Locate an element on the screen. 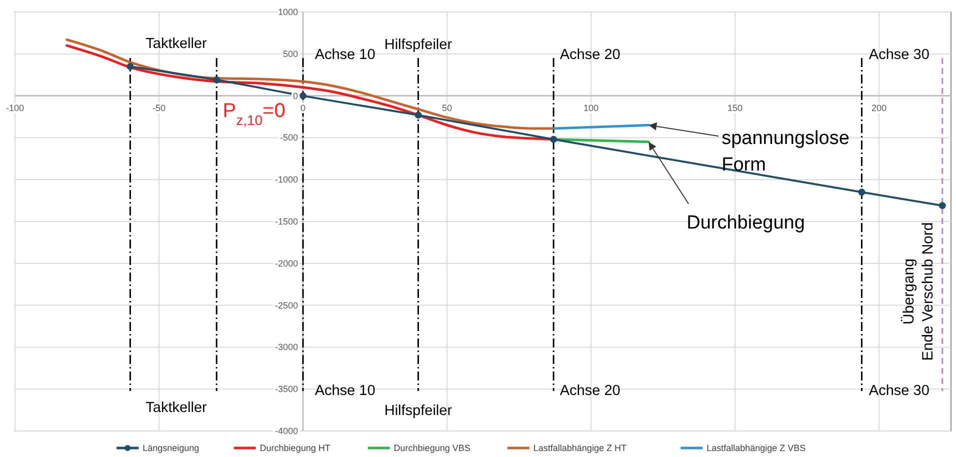 This screenshot has width=956, height=457. annotation: Durchbiegung is located at coordinates (745, 223).